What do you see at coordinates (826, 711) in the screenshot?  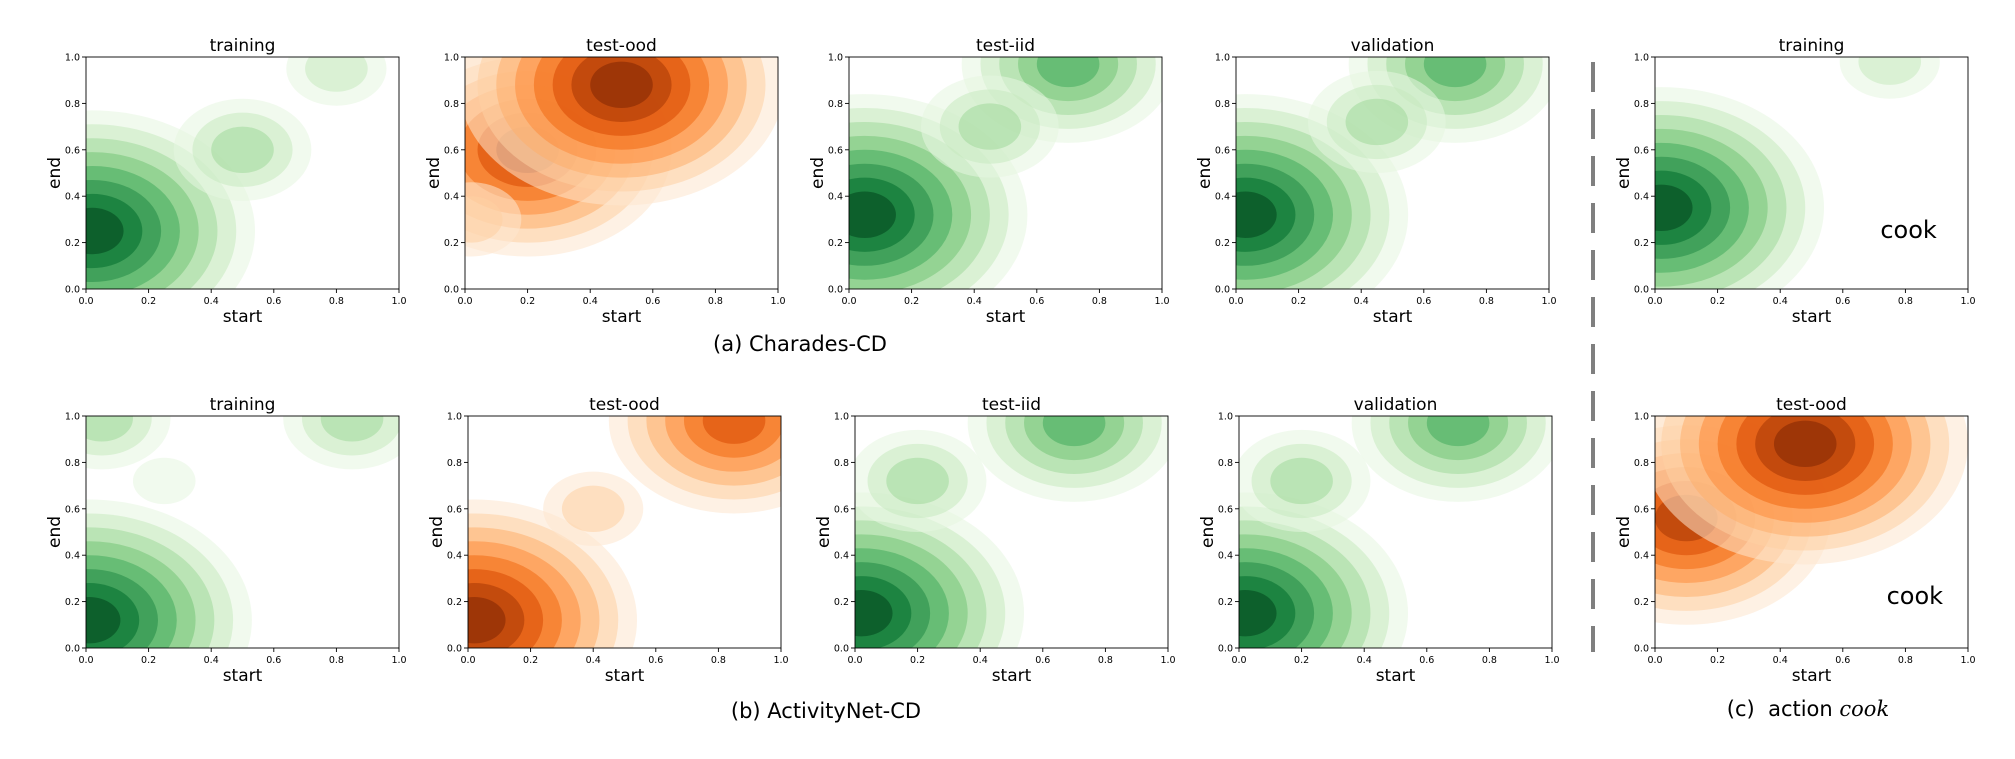 I see `caption-activitynet-cd: (b) ActivityNet-CD` at bounding box center [826, 711].